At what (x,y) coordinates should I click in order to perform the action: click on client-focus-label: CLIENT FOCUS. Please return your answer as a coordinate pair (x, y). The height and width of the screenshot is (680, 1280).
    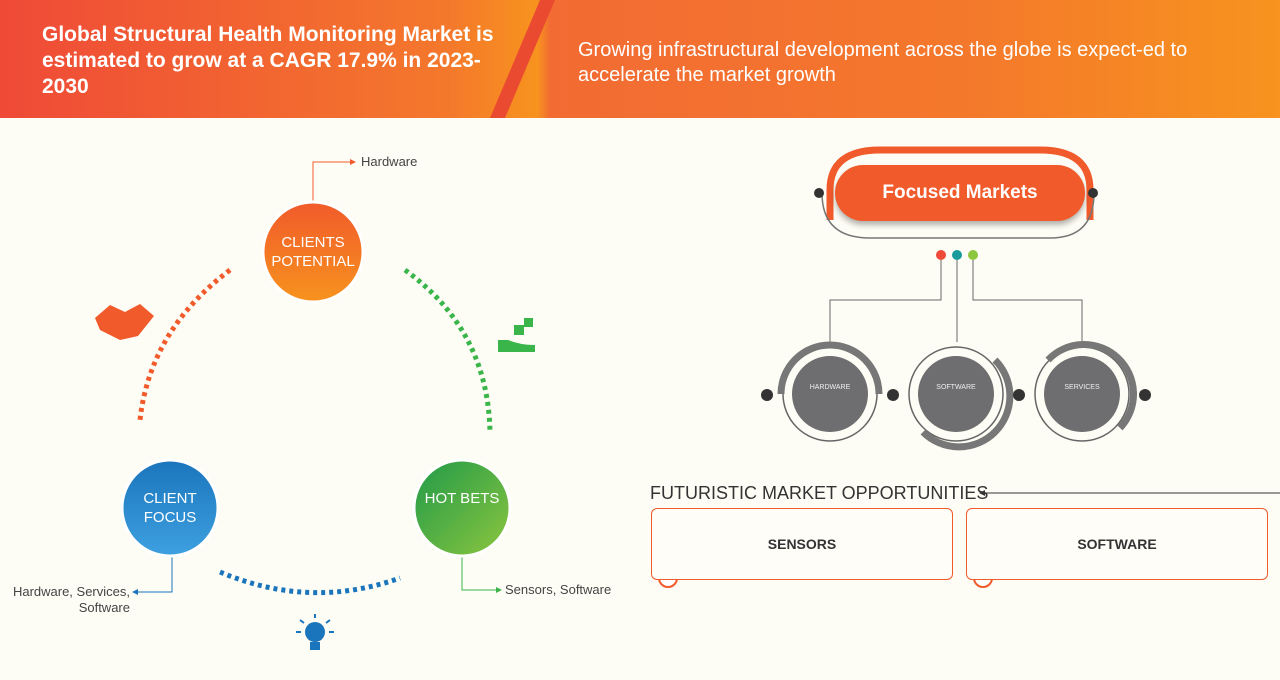
    Looking at the image, I should click on (170, 508).